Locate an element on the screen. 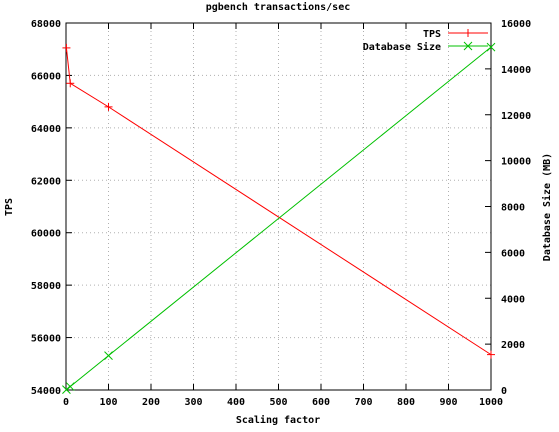 This screenshot has width=559, height=432. y-tick-label: 60000 is located at coordinates (46, 234).